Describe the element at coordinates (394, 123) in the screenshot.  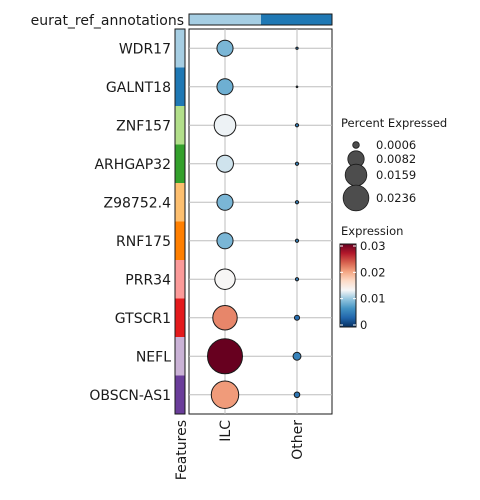
I see `size-legend-title: Percent Expressed` at that location.